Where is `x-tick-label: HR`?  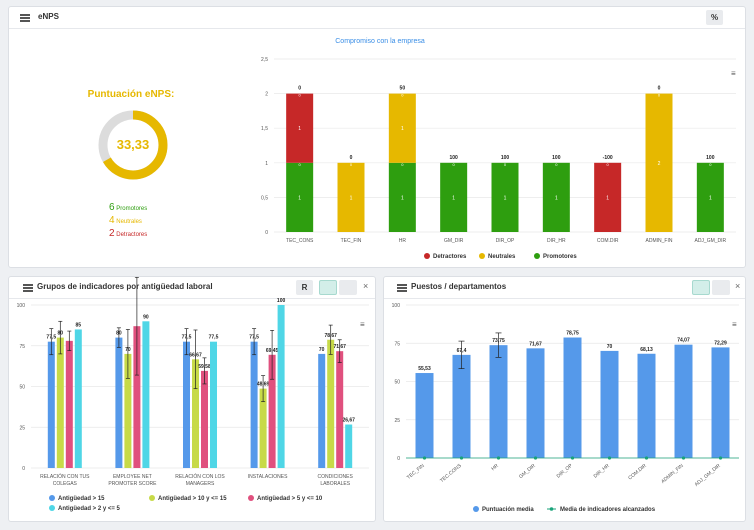
x-tick-label: HR is located at coordinates (495, 467).